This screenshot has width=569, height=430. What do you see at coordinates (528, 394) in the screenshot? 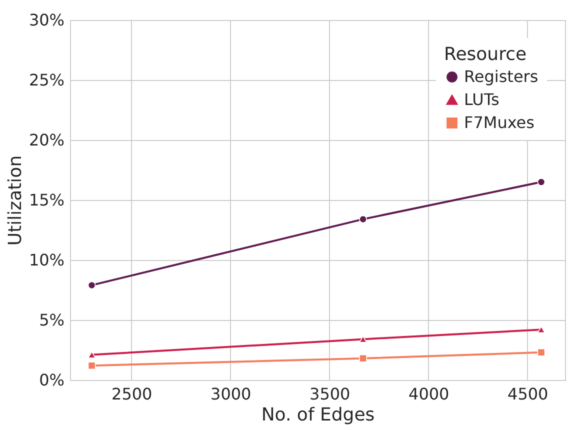
I see `x-tick-label: 4500` at bounding box center [528, 394].